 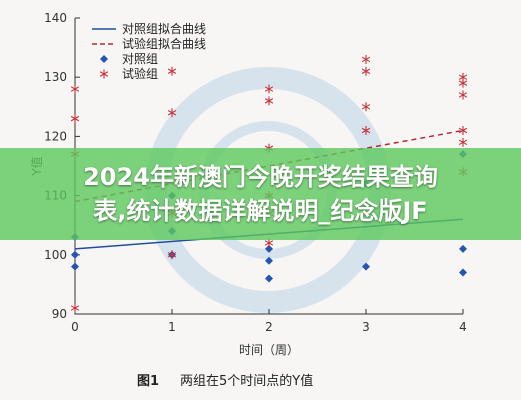 What do you see at coordinates (104, 74) in the screenshot?
I see `legend-swatch-asterisk` at bounding box center [104, 74].